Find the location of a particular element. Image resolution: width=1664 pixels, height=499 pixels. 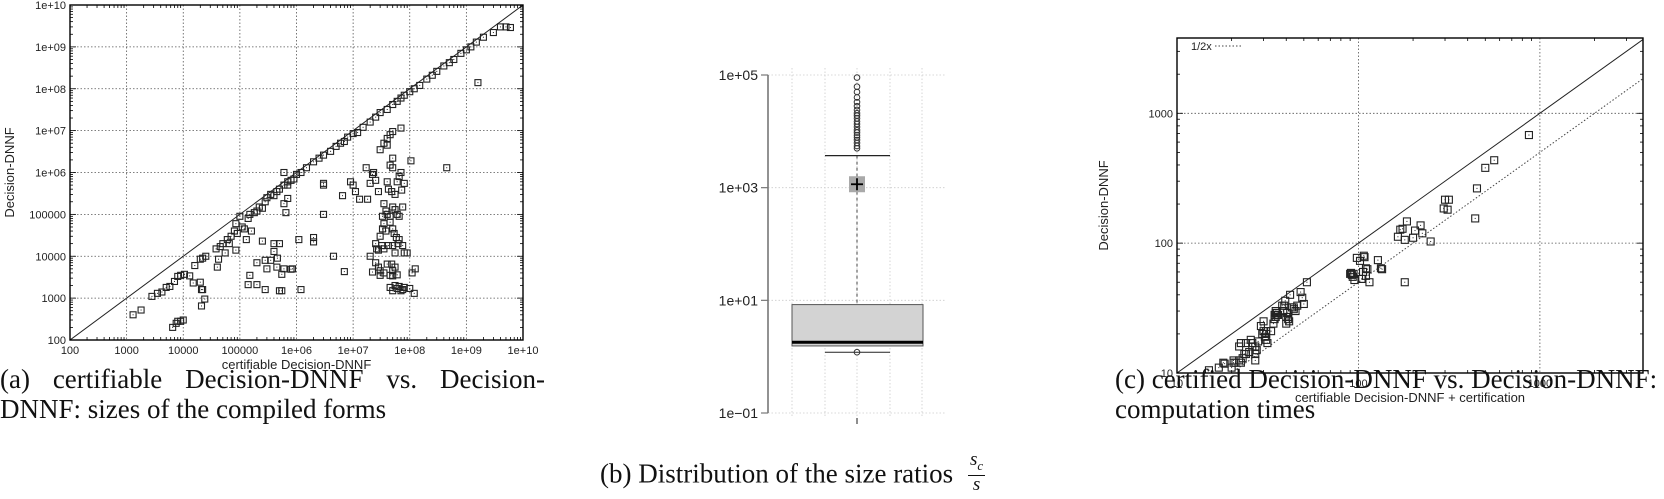

x-axis-label: certifiable Decision-DNNF is located at coordinates (297, 364).